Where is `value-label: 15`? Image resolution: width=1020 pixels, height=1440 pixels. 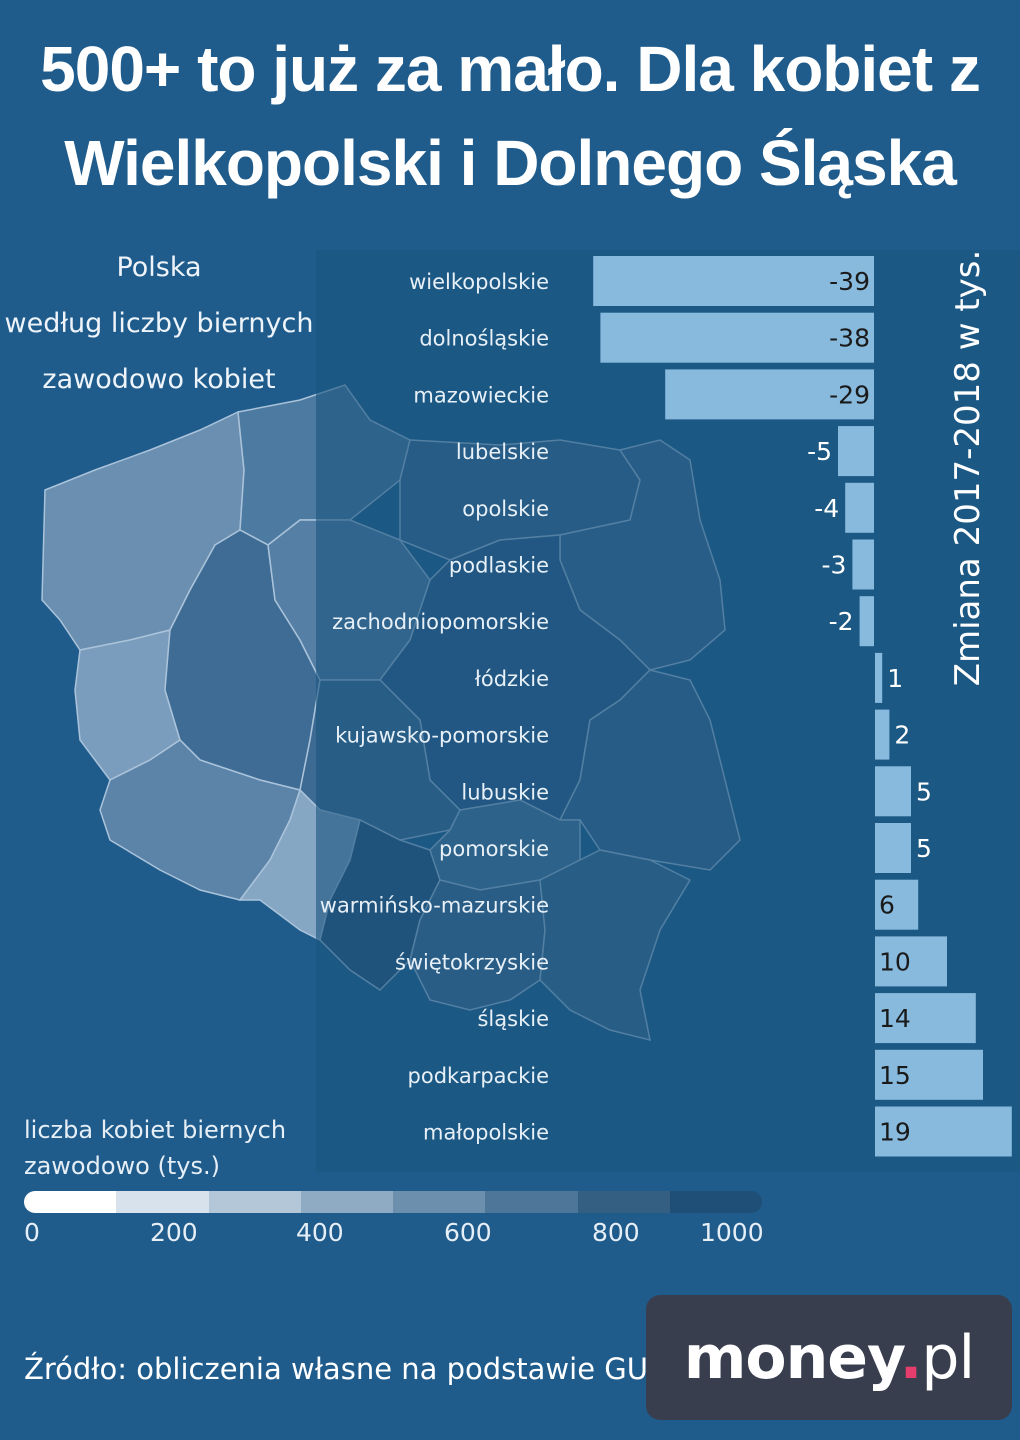 value-label: 15 is located at coordinates (895, 1075).